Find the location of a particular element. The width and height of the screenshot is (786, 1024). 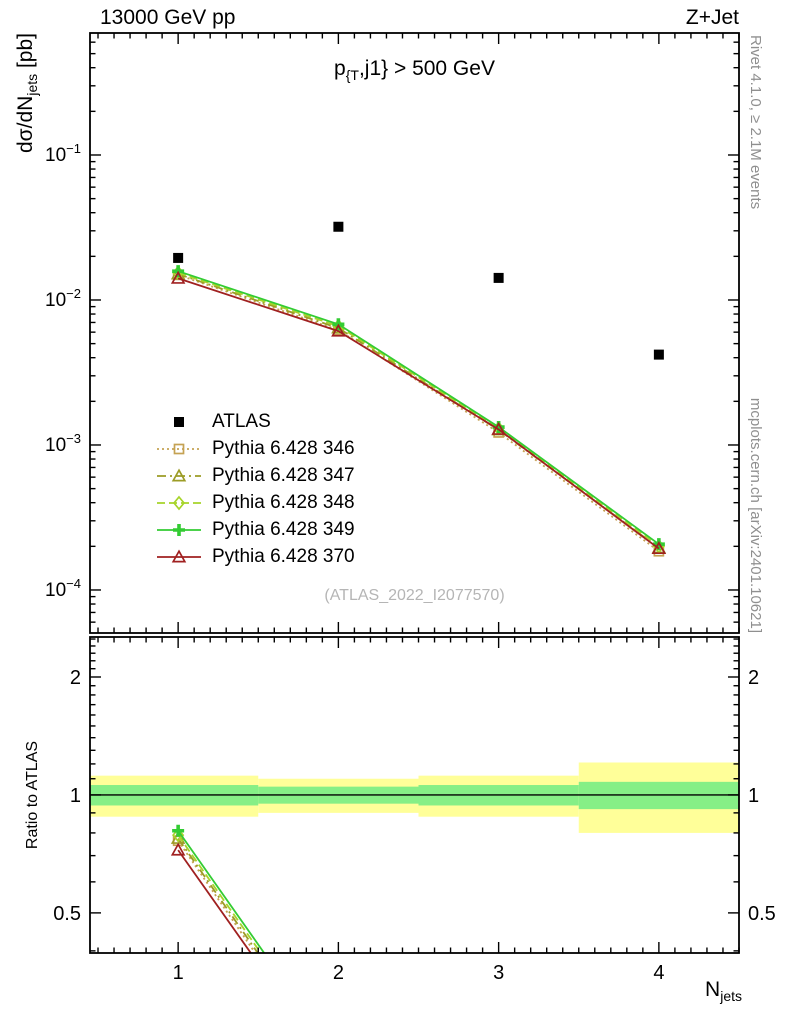

pythia-347-marker-icon is located at coordinates (179, 474).